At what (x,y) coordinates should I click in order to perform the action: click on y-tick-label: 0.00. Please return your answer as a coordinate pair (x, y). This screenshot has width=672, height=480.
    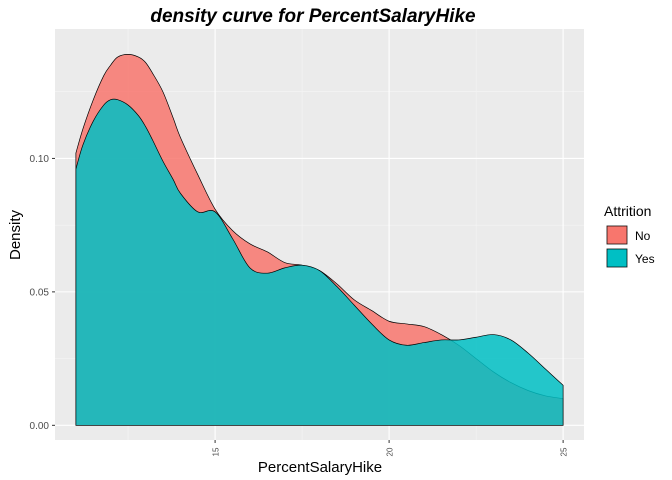
    Looking at the image, I should click on (40, 426).